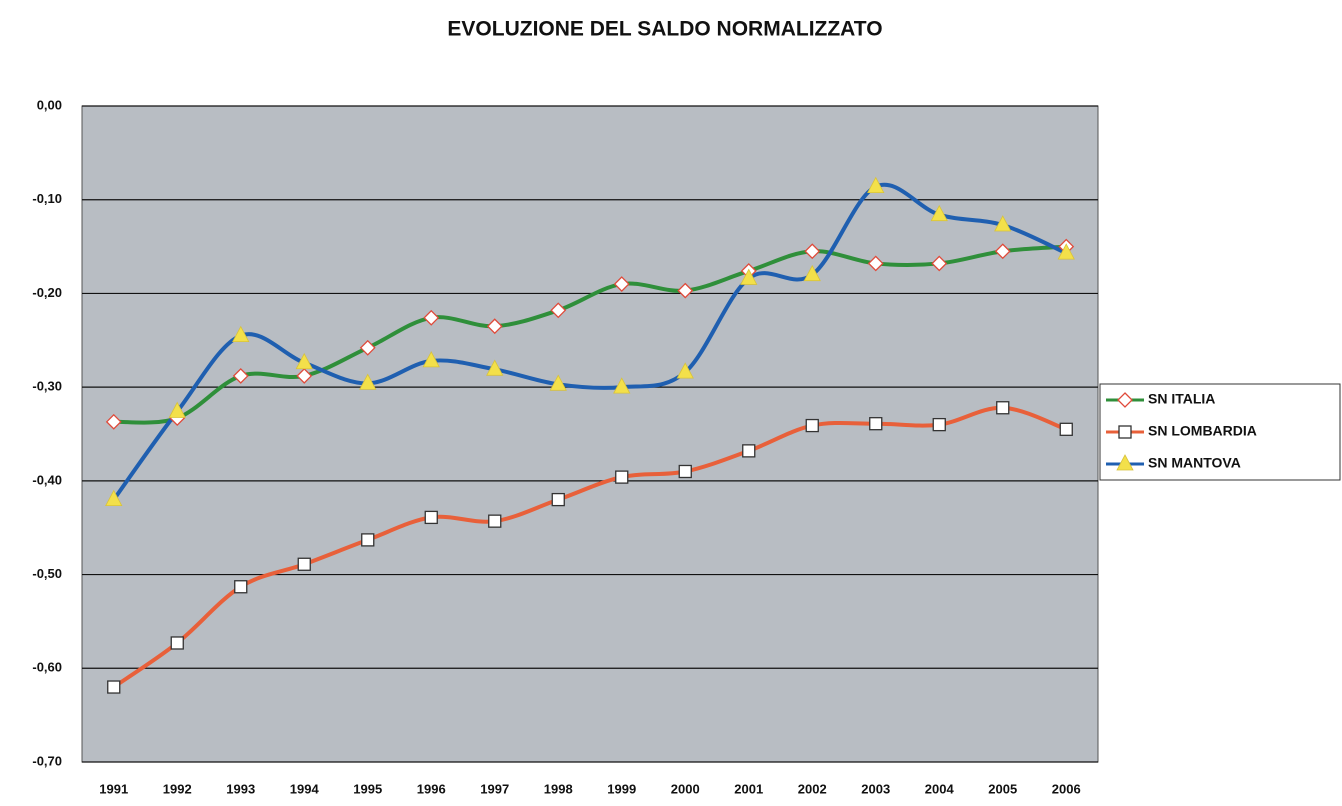 This screenshot has width=1342, height=806. Describe the element at coordinates (664, 29) in the screenshot. I see `chart-title: EVOLUZIONE DEL SALDO NORMALIZZATO` at that location.